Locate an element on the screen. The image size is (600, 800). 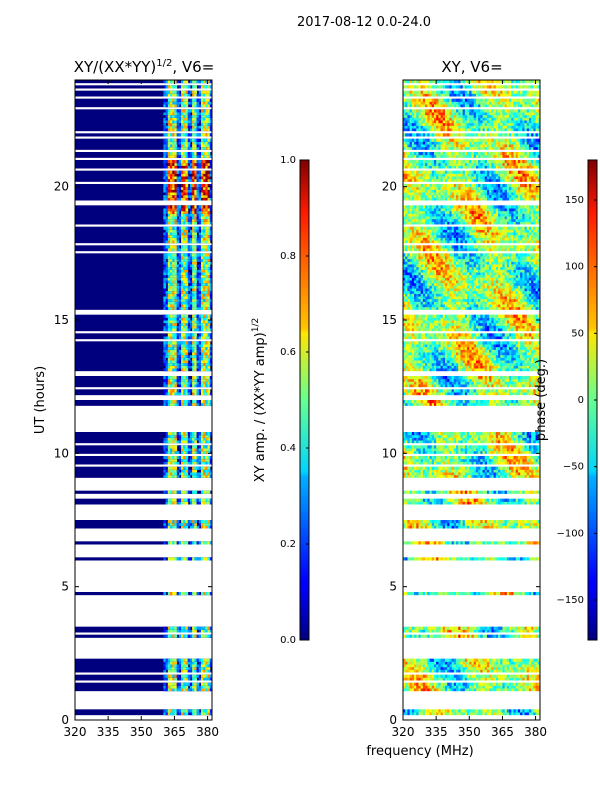
amp-row is located at coordinates (143, 434).